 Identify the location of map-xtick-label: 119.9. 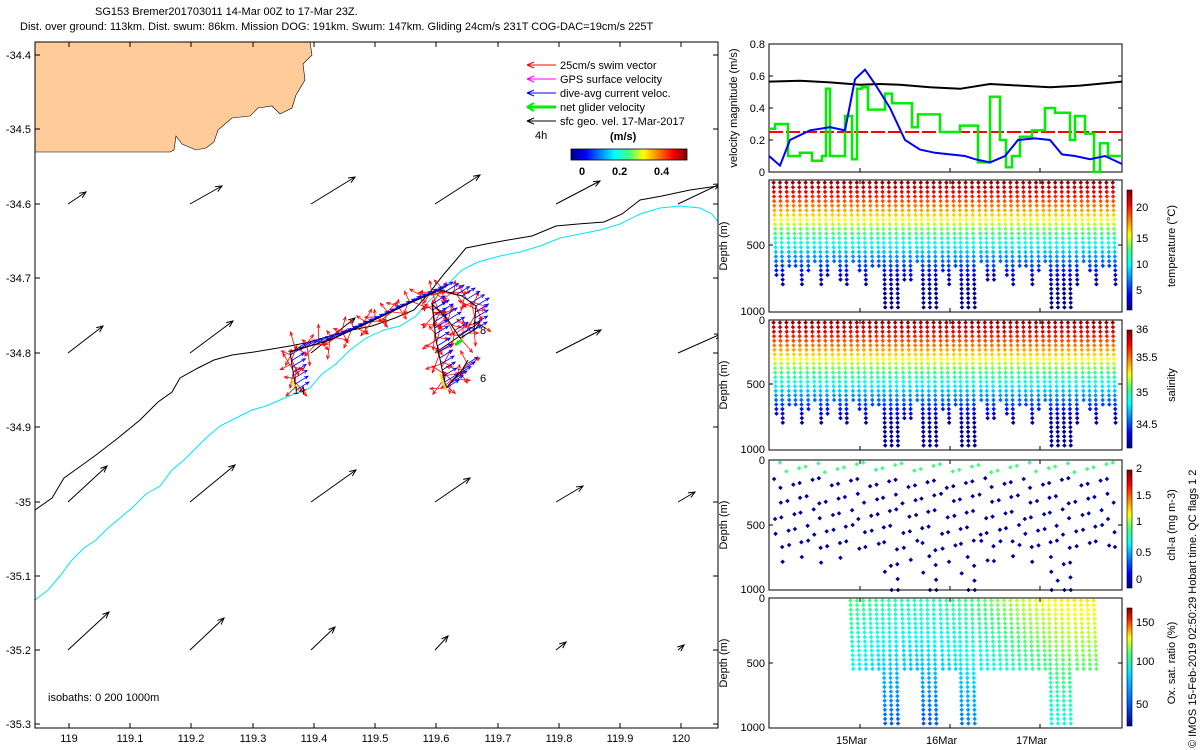
(620, 739).